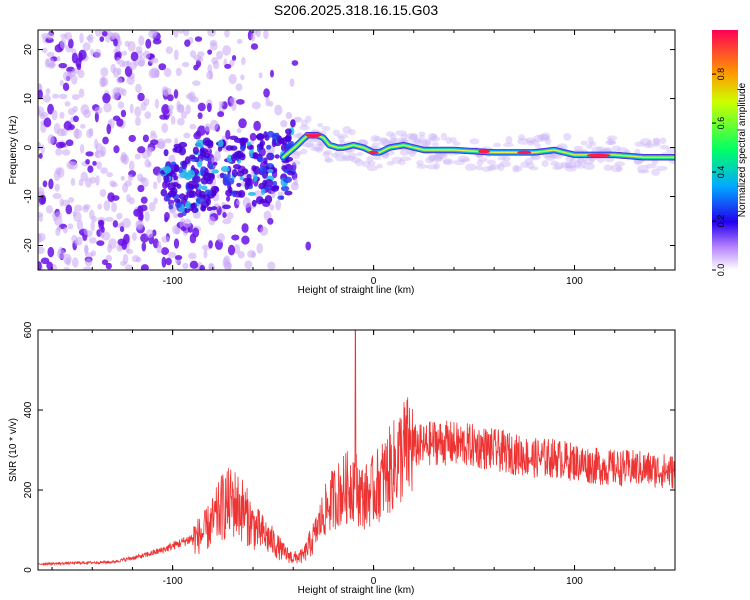 This screenshot has height=600, width=750. What do you see at coordinates (374, 581) in the screenshot?
I see `snr-xtick-label: 0` at bounding box center [374, 581].